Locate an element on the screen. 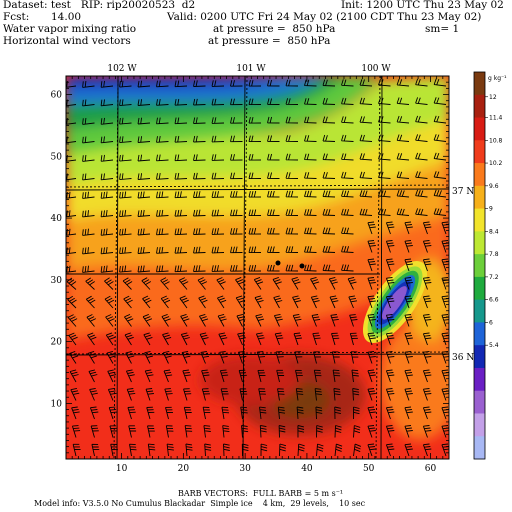  lon-label: 101 W is located at coordinates (251, 69).